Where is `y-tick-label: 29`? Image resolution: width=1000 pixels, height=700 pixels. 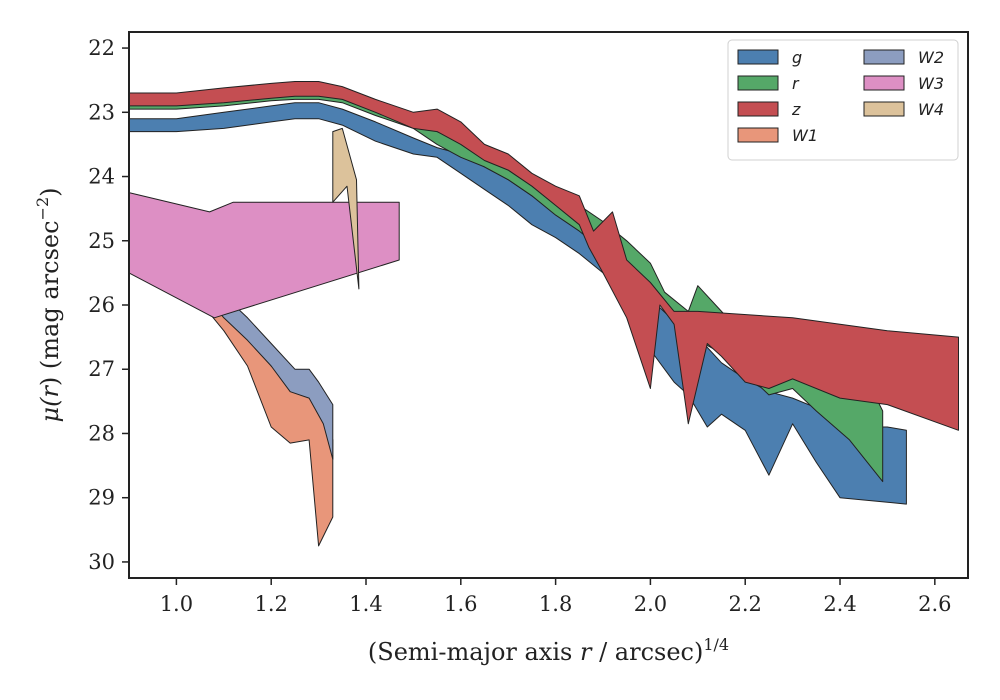
y-tick-label: 29 is located at coordinates (101, 498).